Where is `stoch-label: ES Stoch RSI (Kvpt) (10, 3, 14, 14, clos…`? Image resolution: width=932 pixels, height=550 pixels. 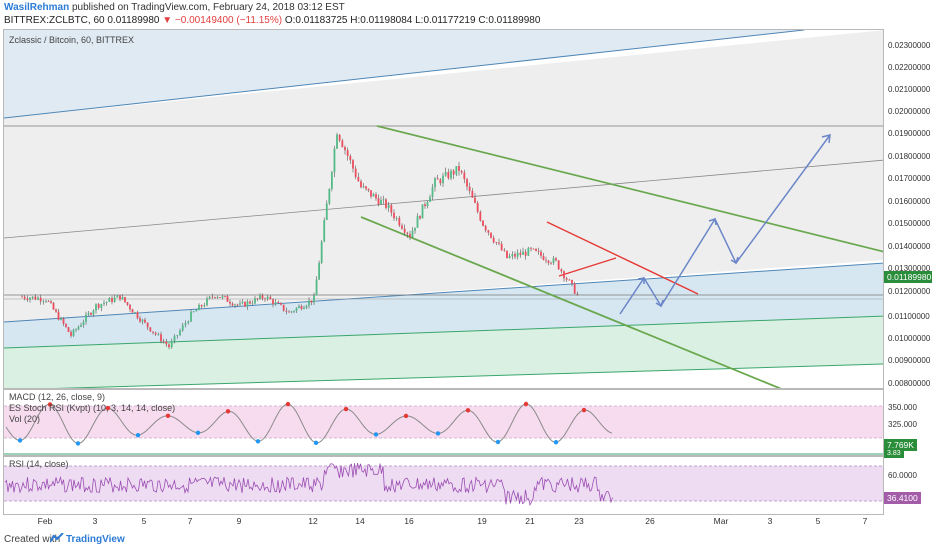 stoch-label: ES Stoch RSI (Kvpt) (10, 3, 14, 14, clos… is located at coordinates (92, 408).